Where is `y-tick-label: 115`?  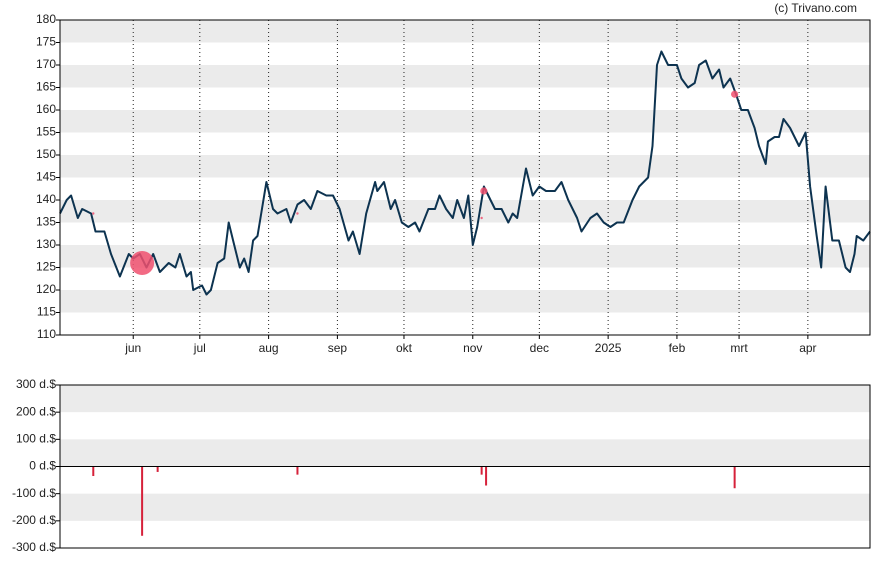 y-tick-label: 115 is located at coordinates (46, 312).